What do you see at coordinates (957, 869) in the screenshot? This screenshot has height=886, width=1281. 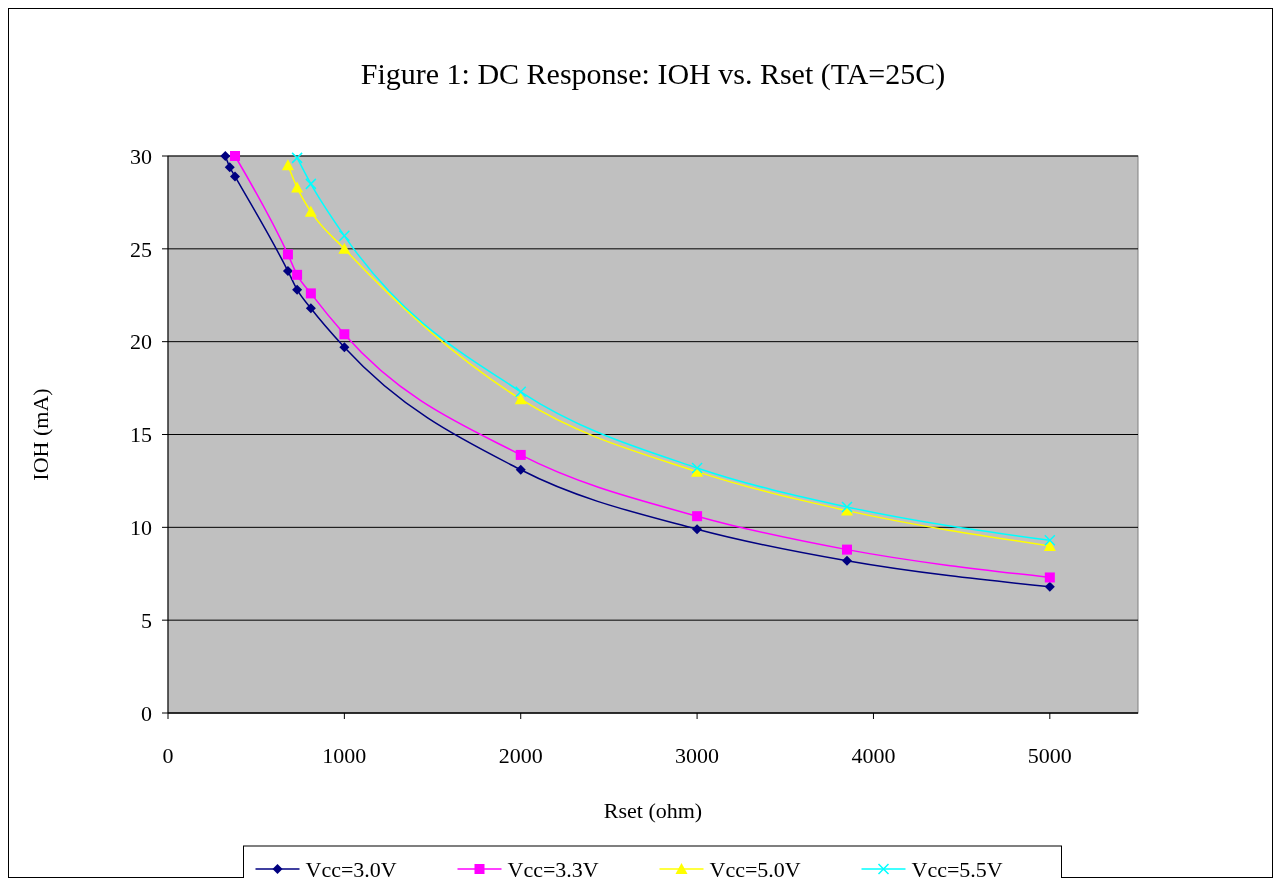 I see `legend-label: Vcc=5.5V` at bounding box center [957, 869].